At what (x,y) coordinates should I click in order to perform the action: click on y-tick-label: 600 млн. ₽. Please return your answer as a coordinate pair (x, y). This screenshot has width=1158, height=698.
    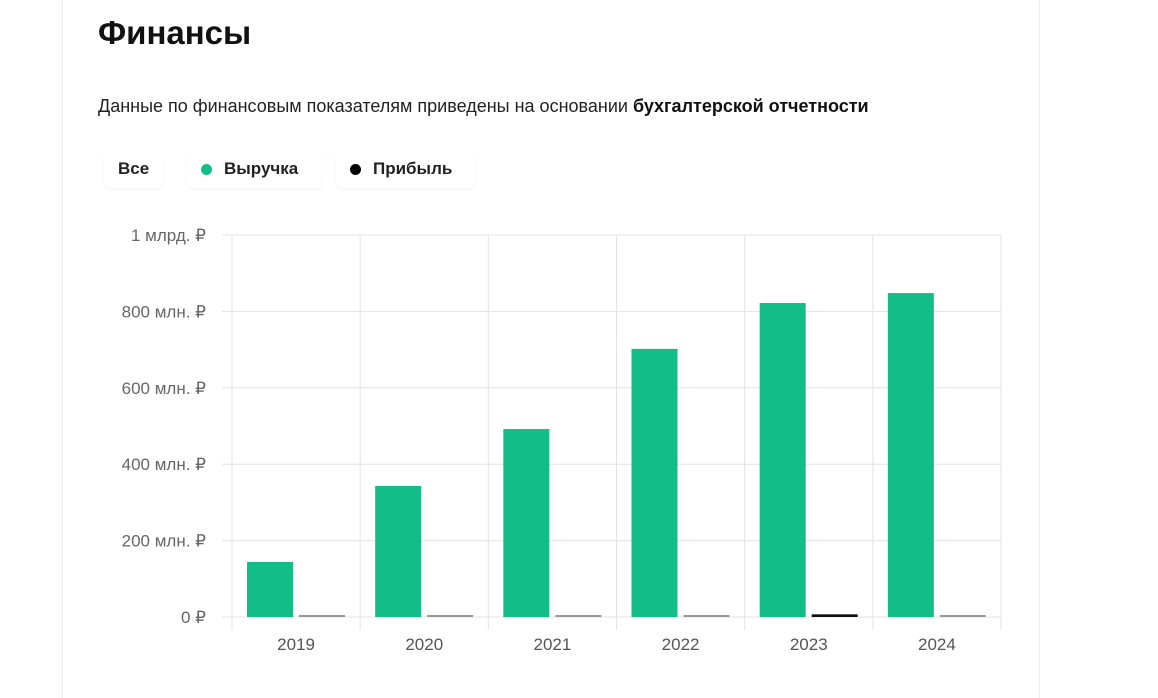
    Looking at the image, I should click on (164, 388).